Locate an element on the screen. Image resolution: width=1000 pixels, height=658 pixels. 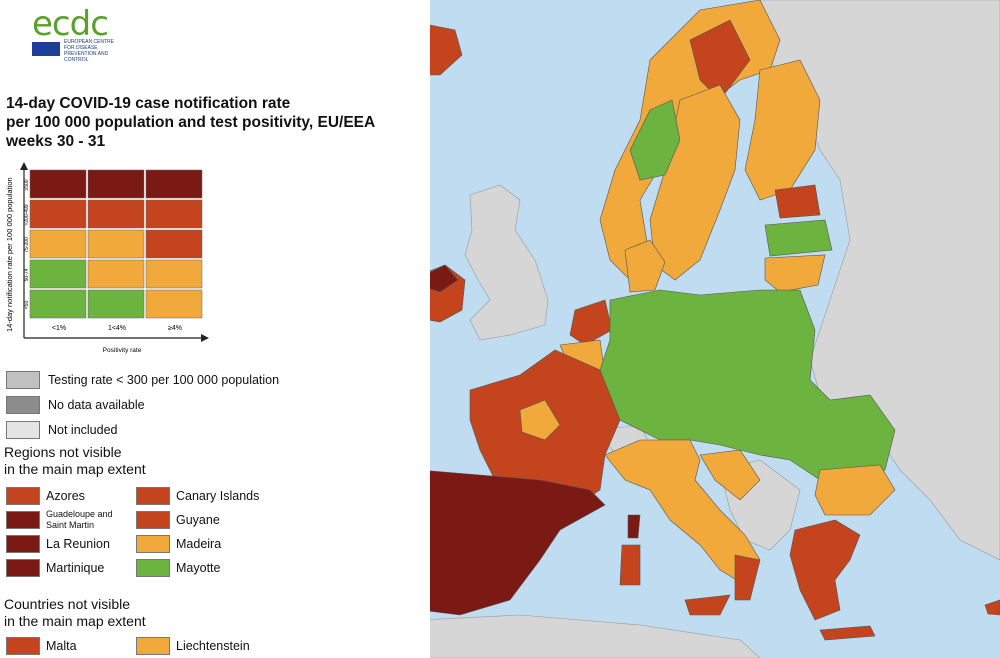
title-line-1: 14-day COVID-19 case notification rate is located at coordinates (148, 103).